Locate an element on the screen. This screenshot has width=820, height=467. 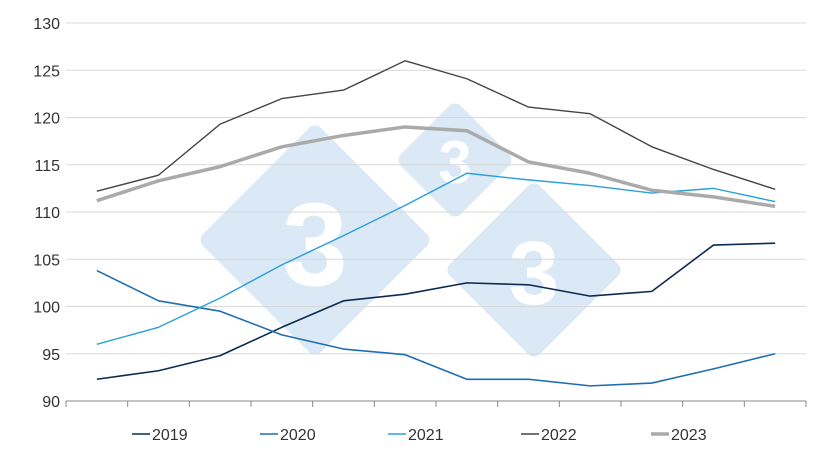
legend-label-2020: 2020 is located at coordinates (298, 435).